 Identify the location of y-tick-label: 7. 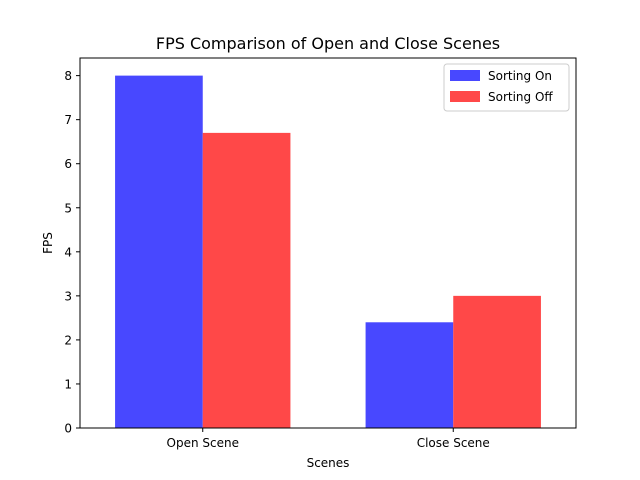
(68, 120).